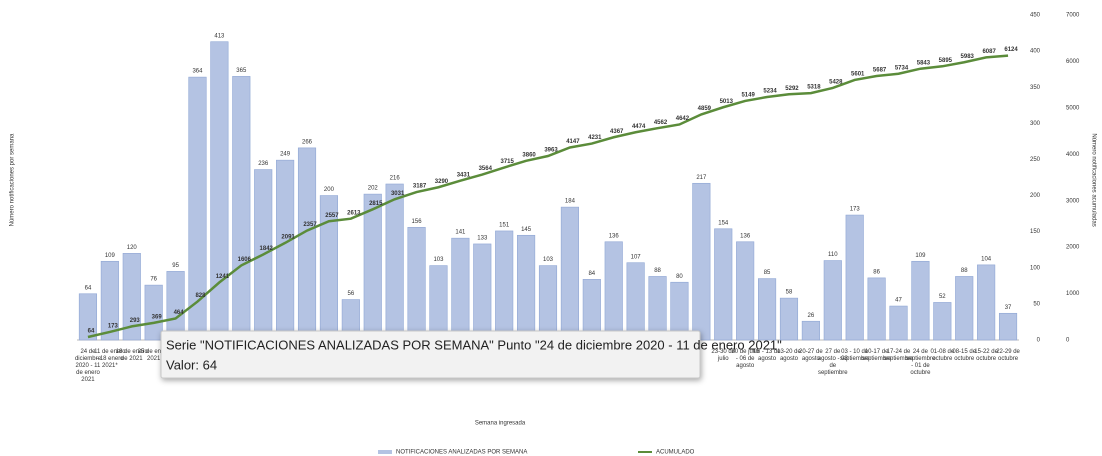 The image size is (1102, 456). Describe the element at coordinates (417, 222) in the screenshot. I see `bar-value-label: 156` at that location.